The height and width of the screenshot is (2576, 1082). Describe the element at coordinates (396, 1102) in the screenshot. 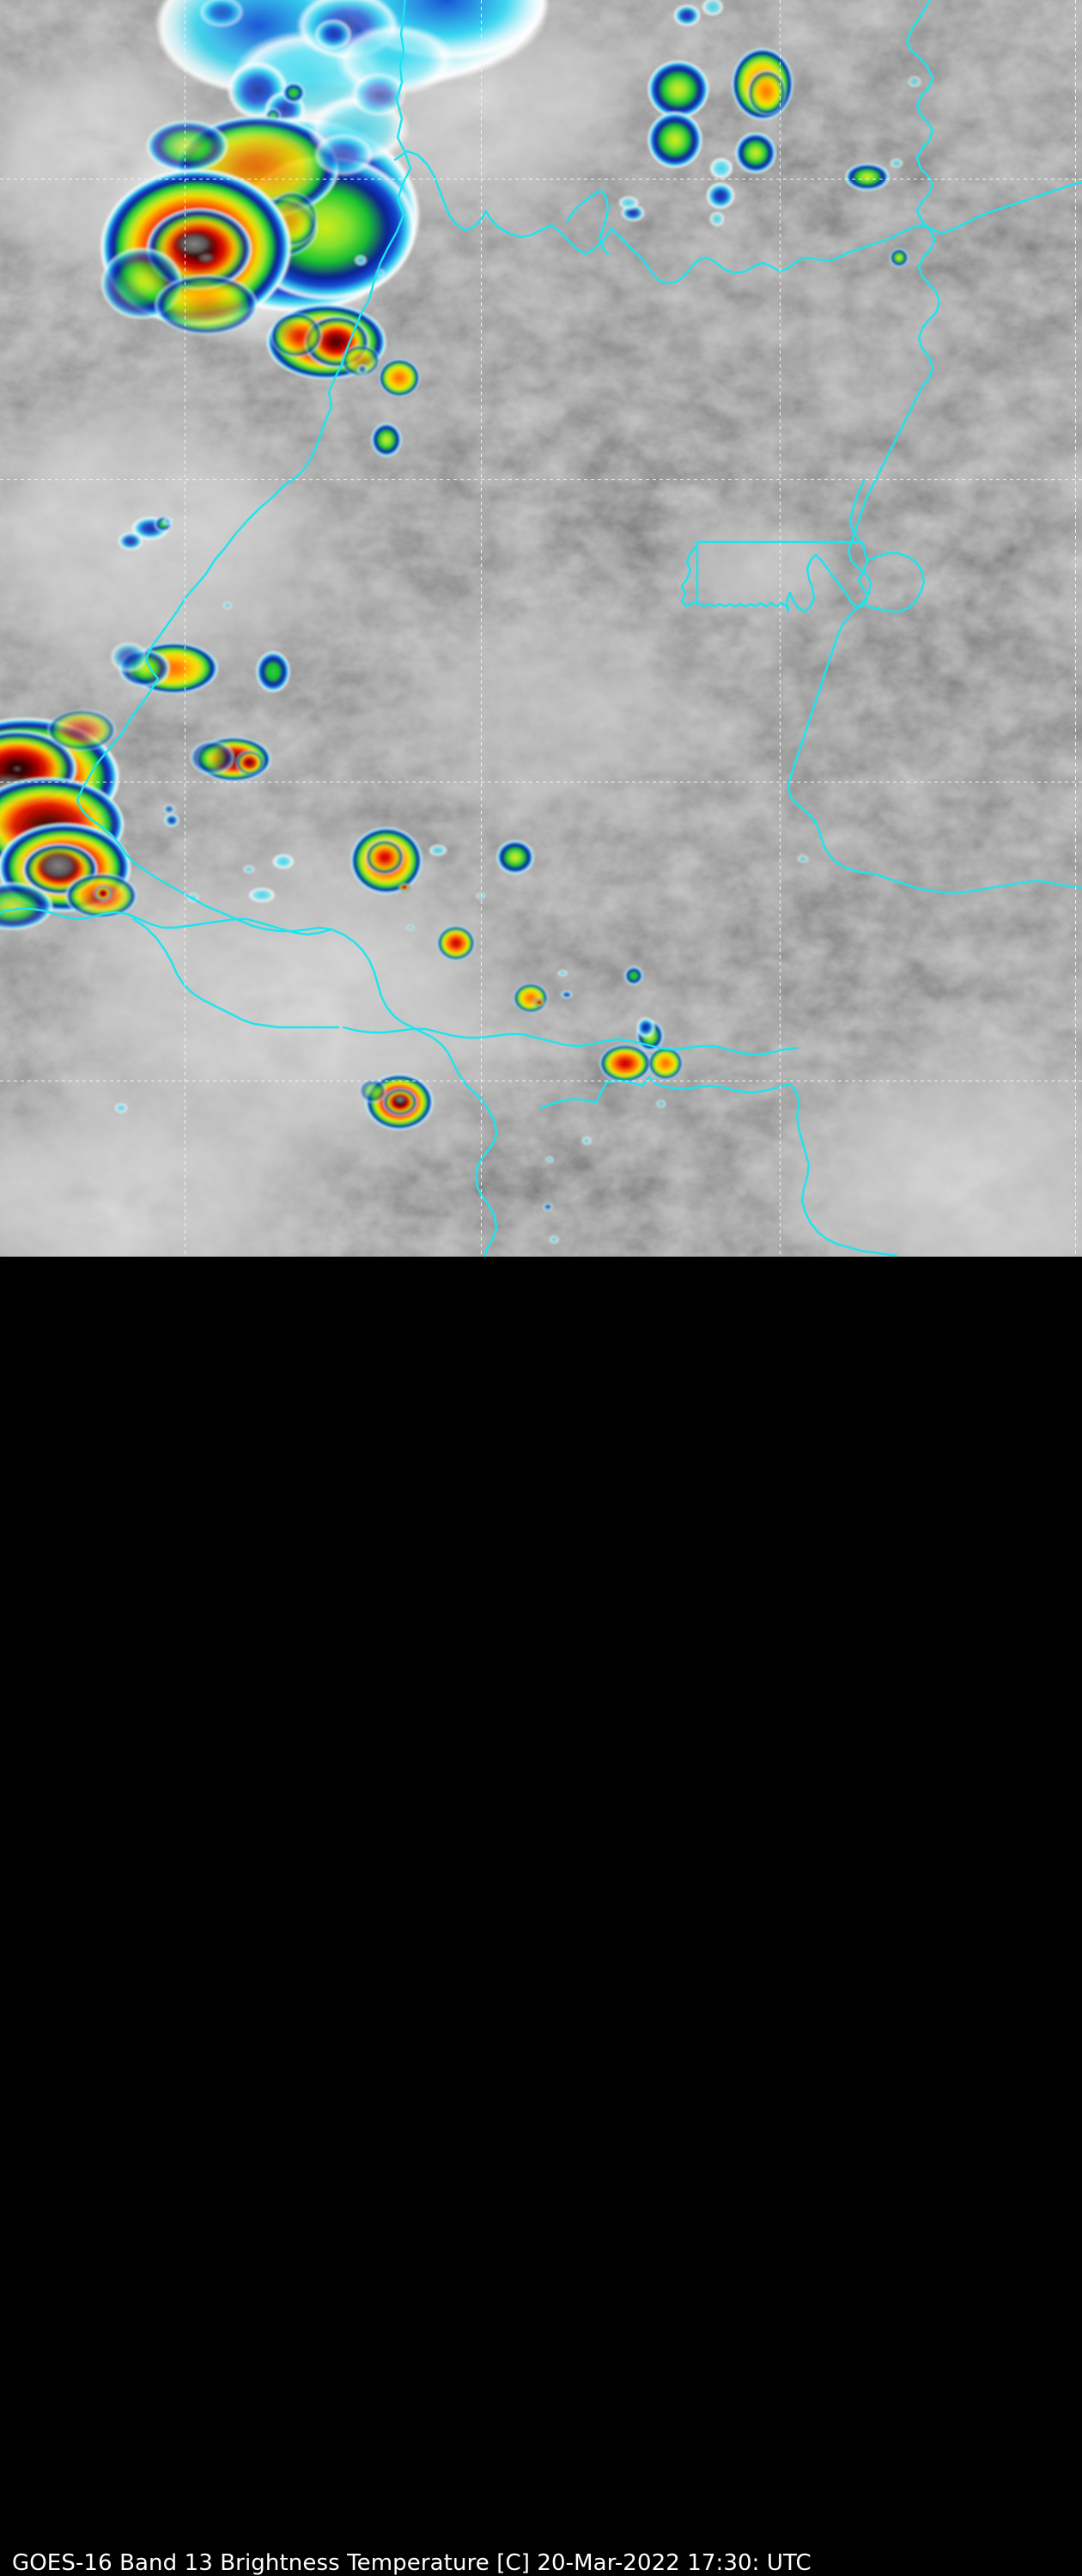

I see `south-isolated-cell` at that location.